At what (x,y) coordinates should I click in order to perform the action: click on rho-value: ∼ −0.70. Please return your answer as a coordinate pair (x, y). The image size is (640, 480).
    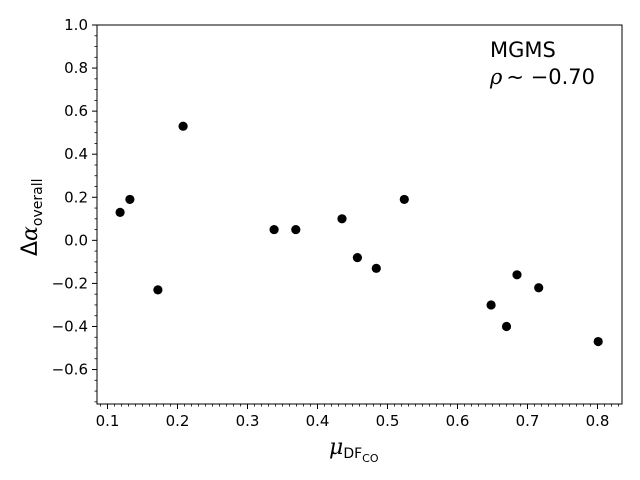
    Looking at the image, I should click on (550, 77).